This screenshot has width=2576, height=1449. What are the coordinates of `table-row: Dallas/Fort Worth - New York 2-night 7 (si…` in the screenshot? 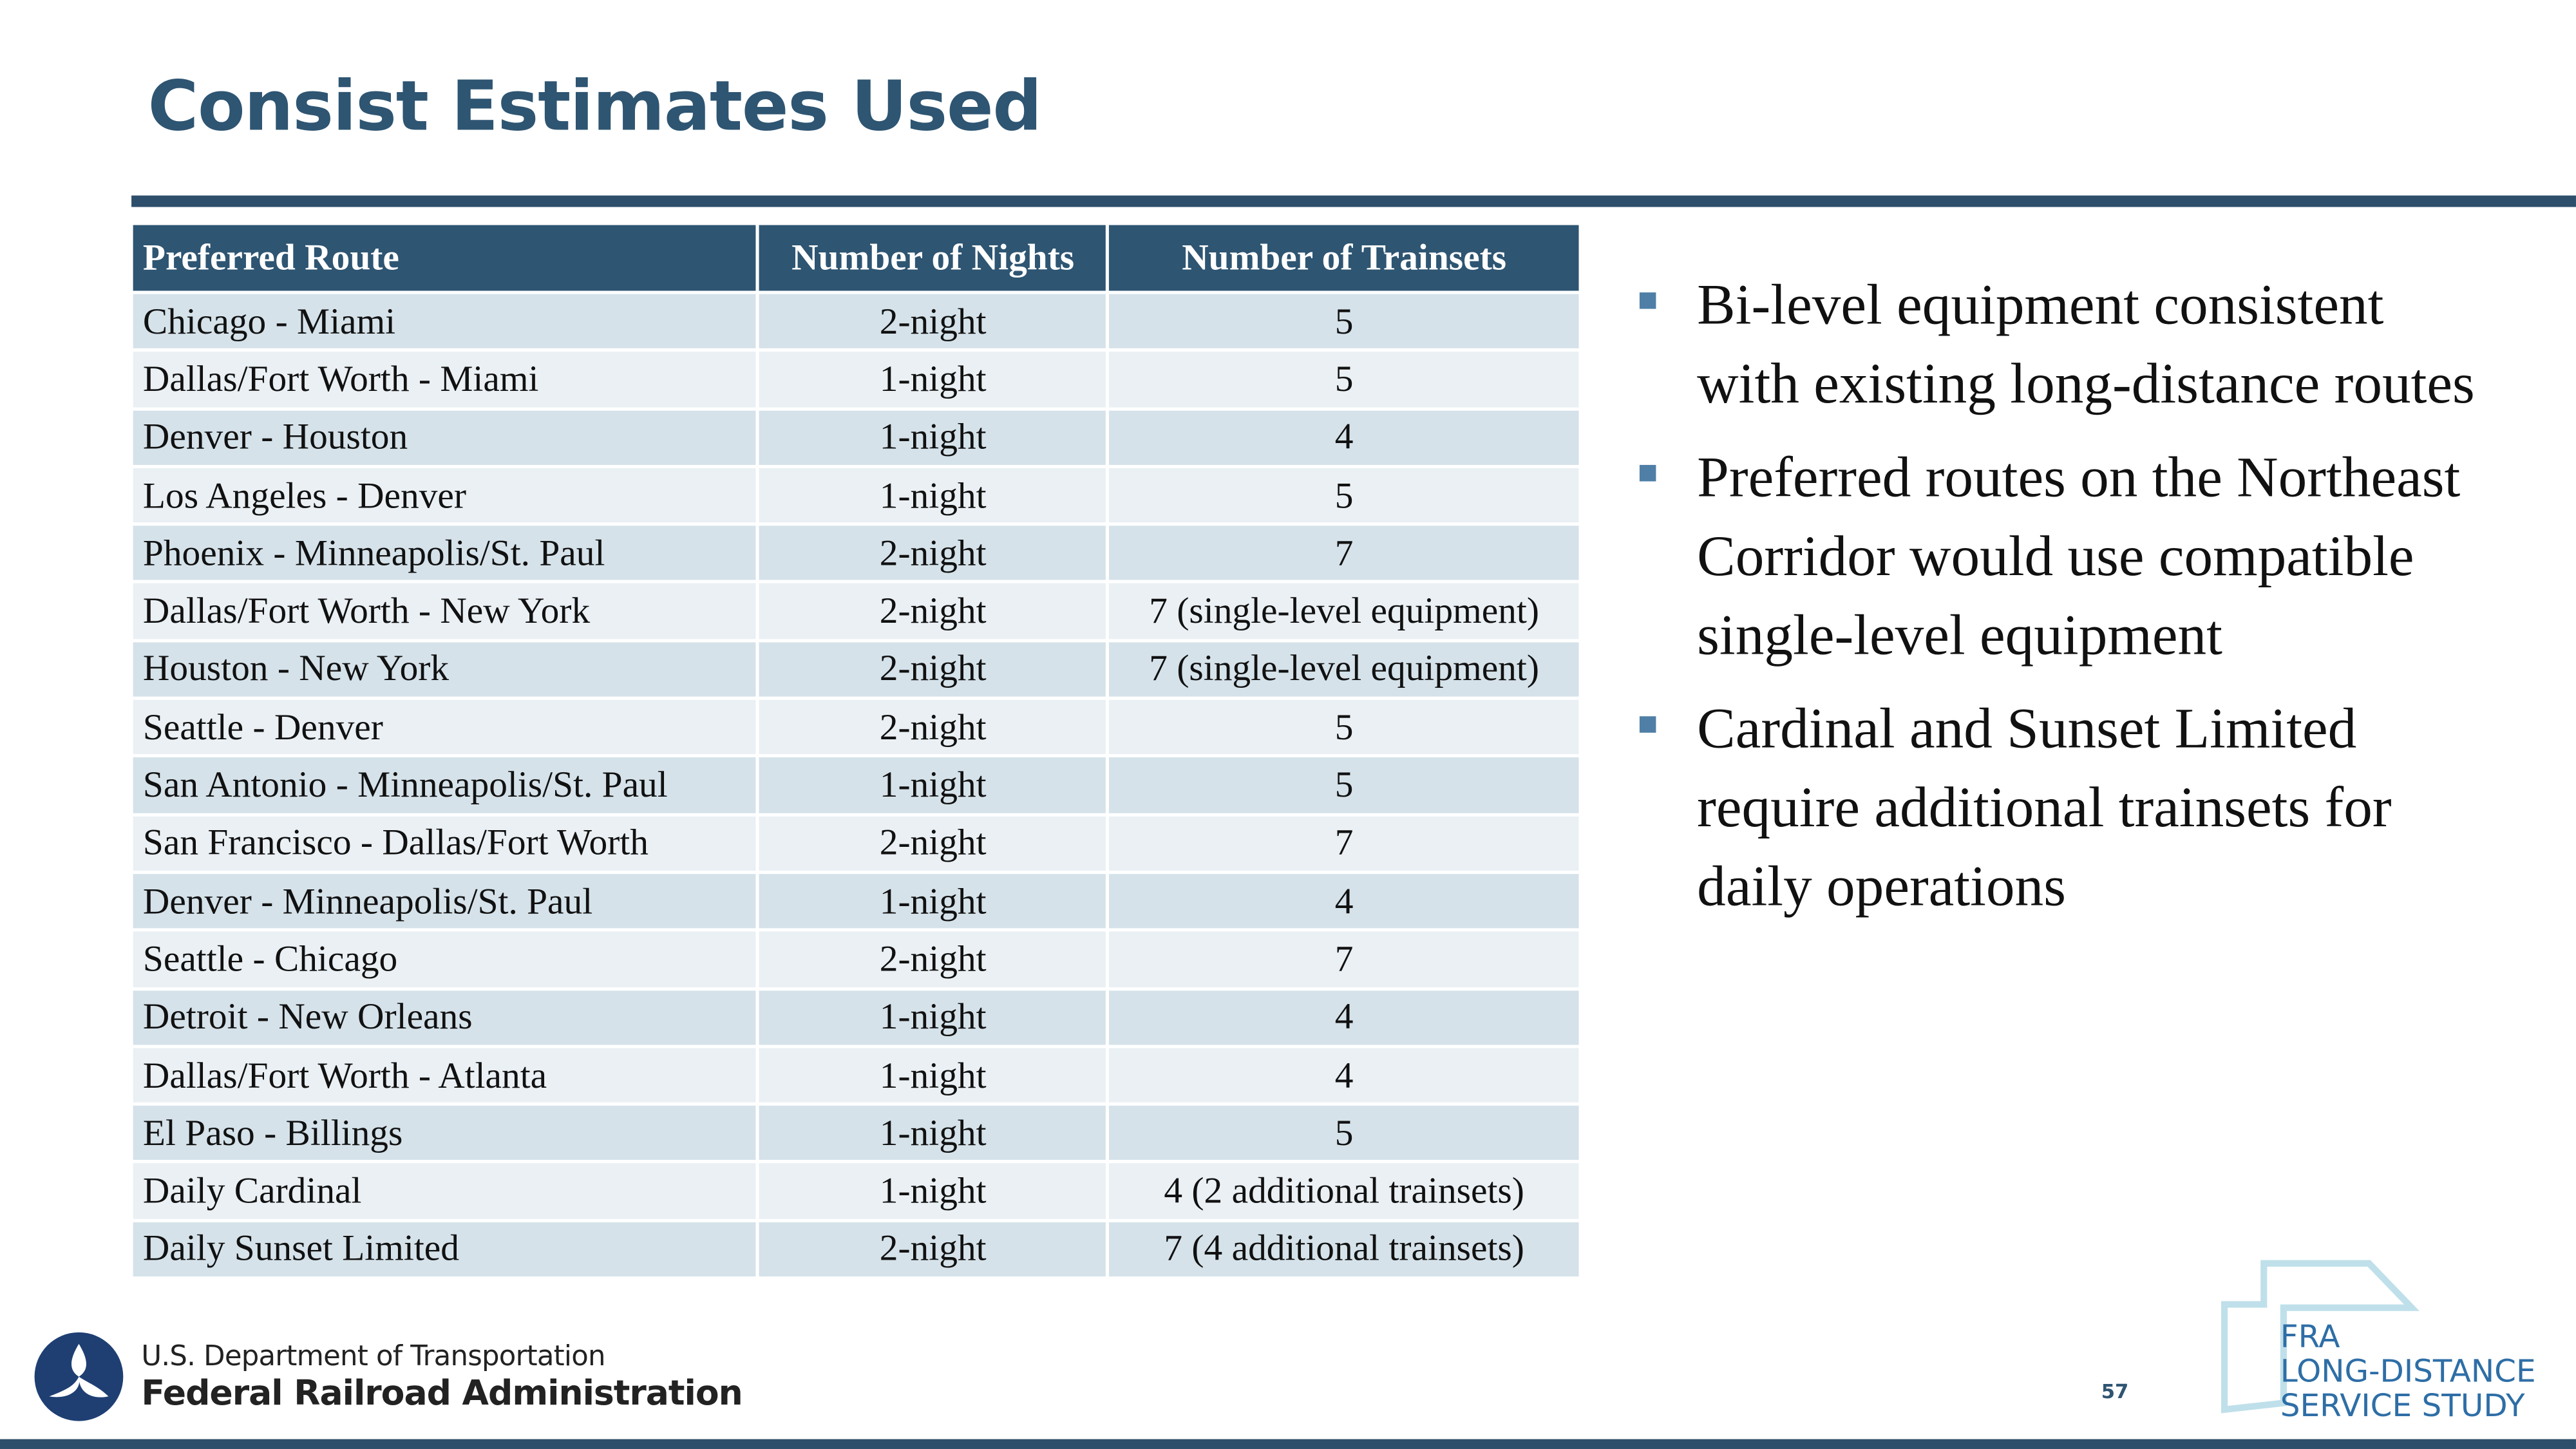 It's located at (855, 611).